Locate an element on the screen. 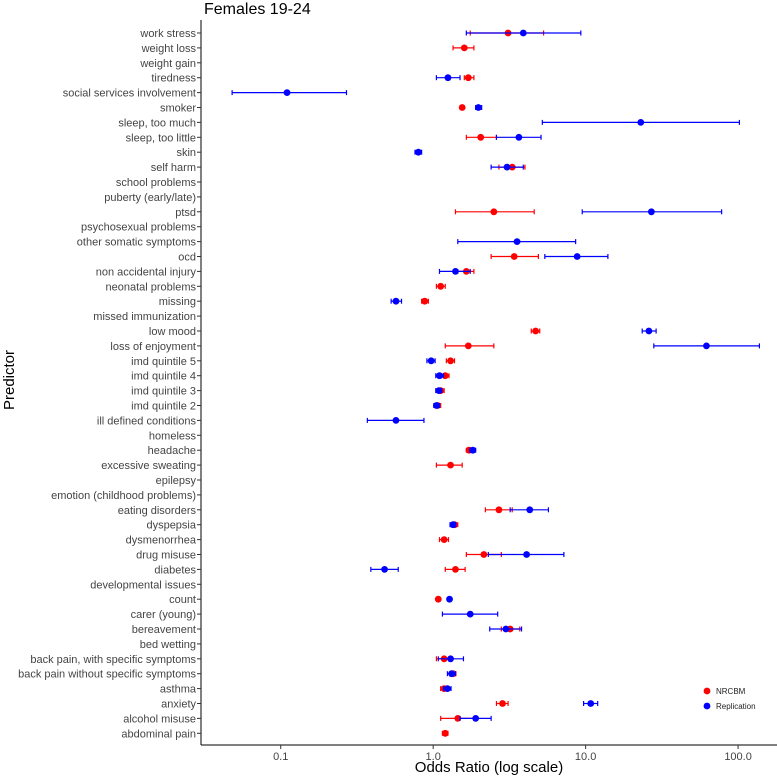 The height and width of the screenshot is (777, 777). replication-non-accidental-injury-point is located at coordinates (455, 271).